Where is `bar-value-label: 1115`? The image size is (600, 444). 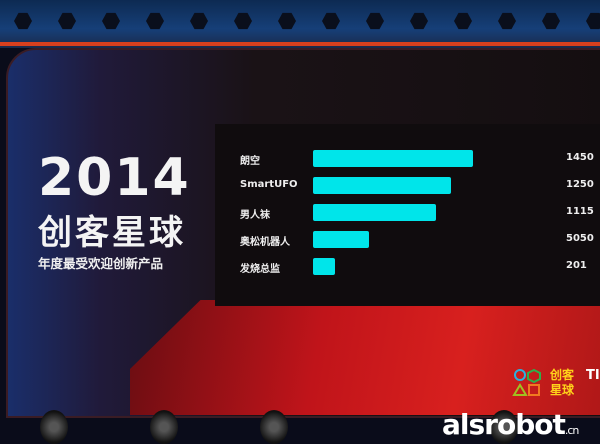
bar-value-label: 1115 is located at coordinates (580, 211).